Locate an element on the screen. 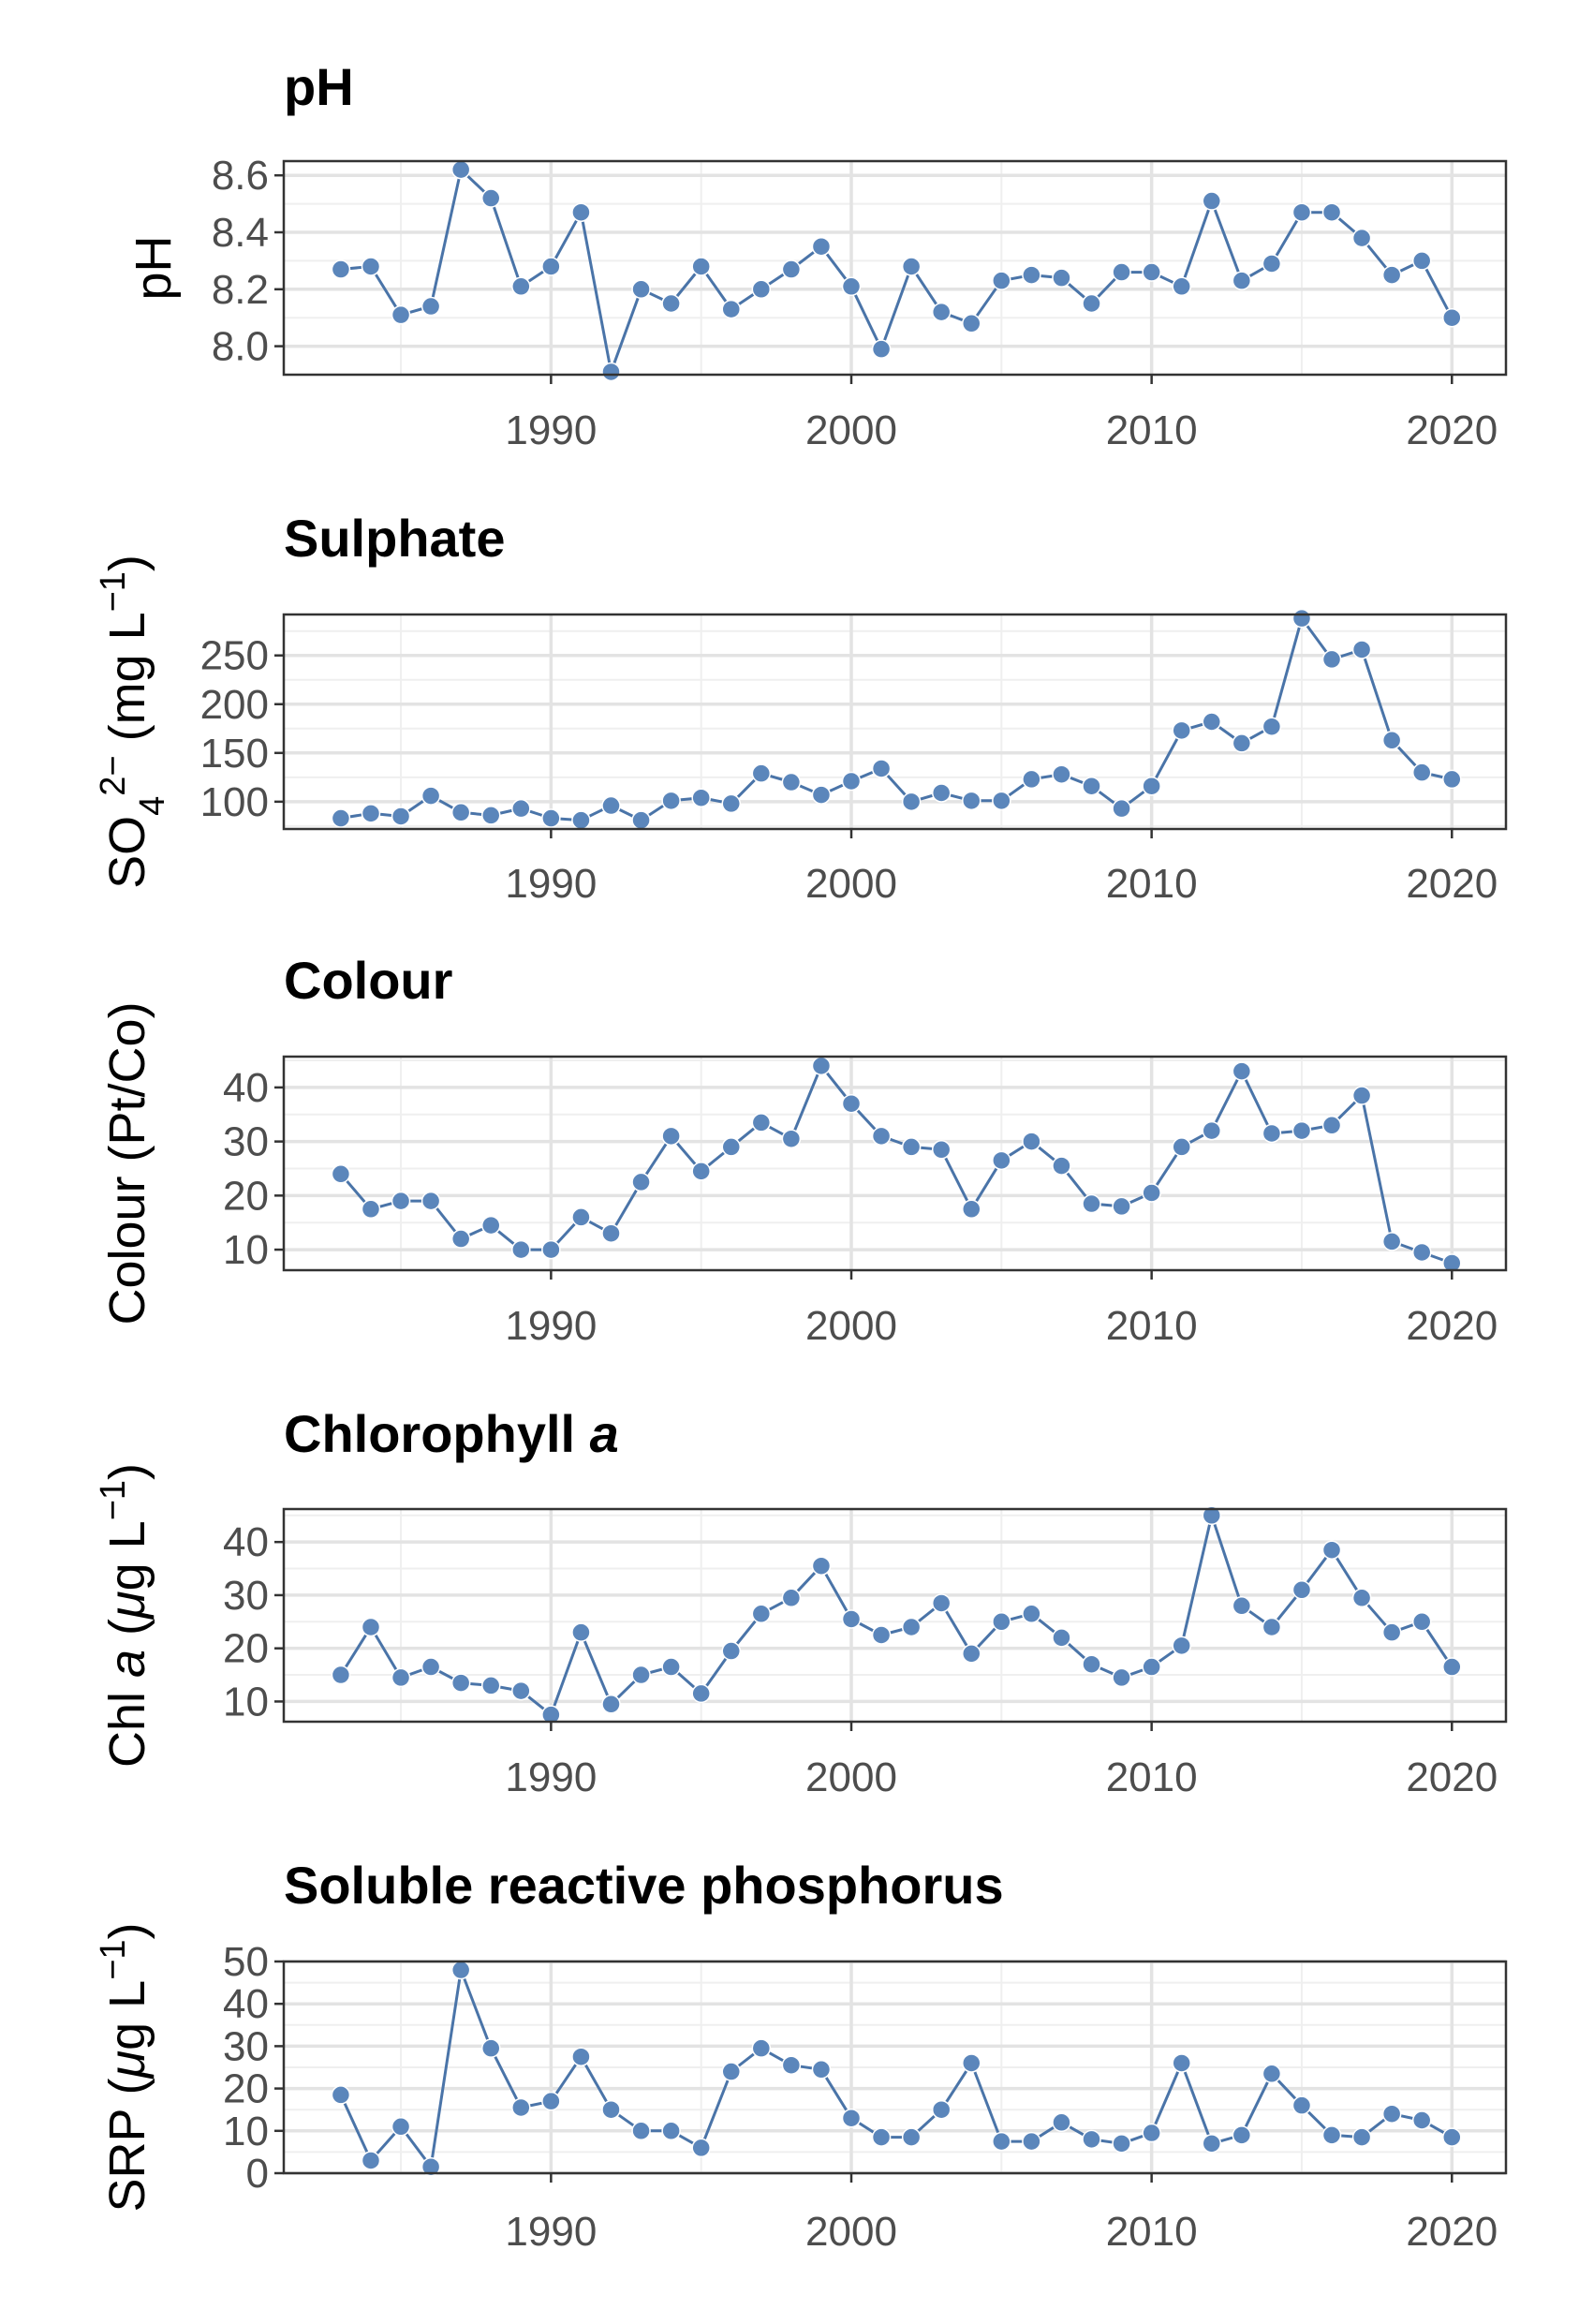  panel-title: pH is located at coordinates (319, 87).